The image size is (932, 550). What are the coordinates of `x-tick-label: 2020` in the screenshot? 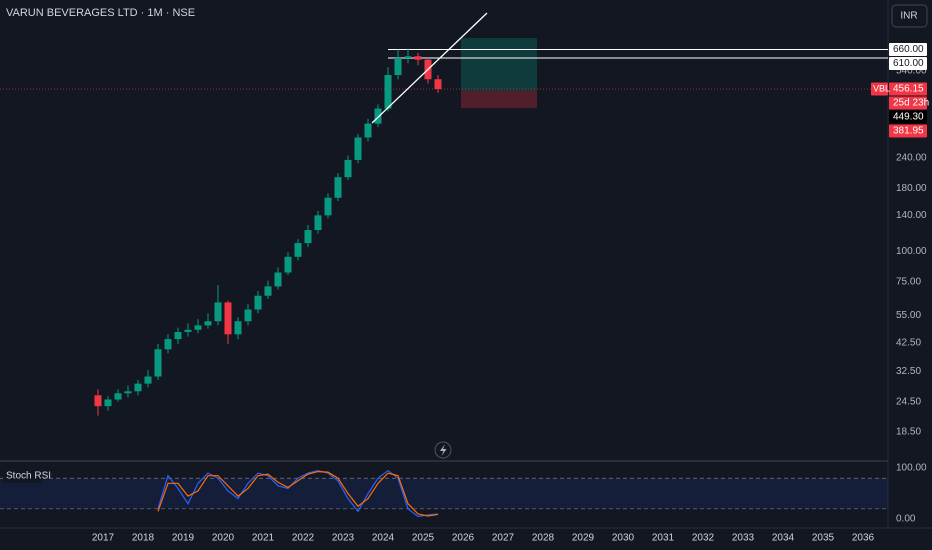 It's located at (223, 538).